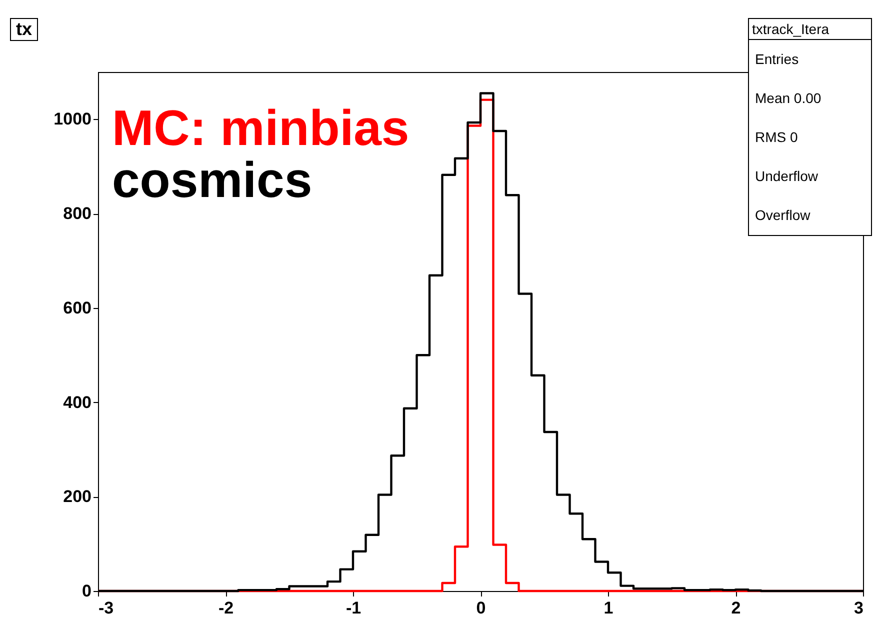 This screenshot has height=622, width=874. I want to click on text: Entries, so click(777, 59).